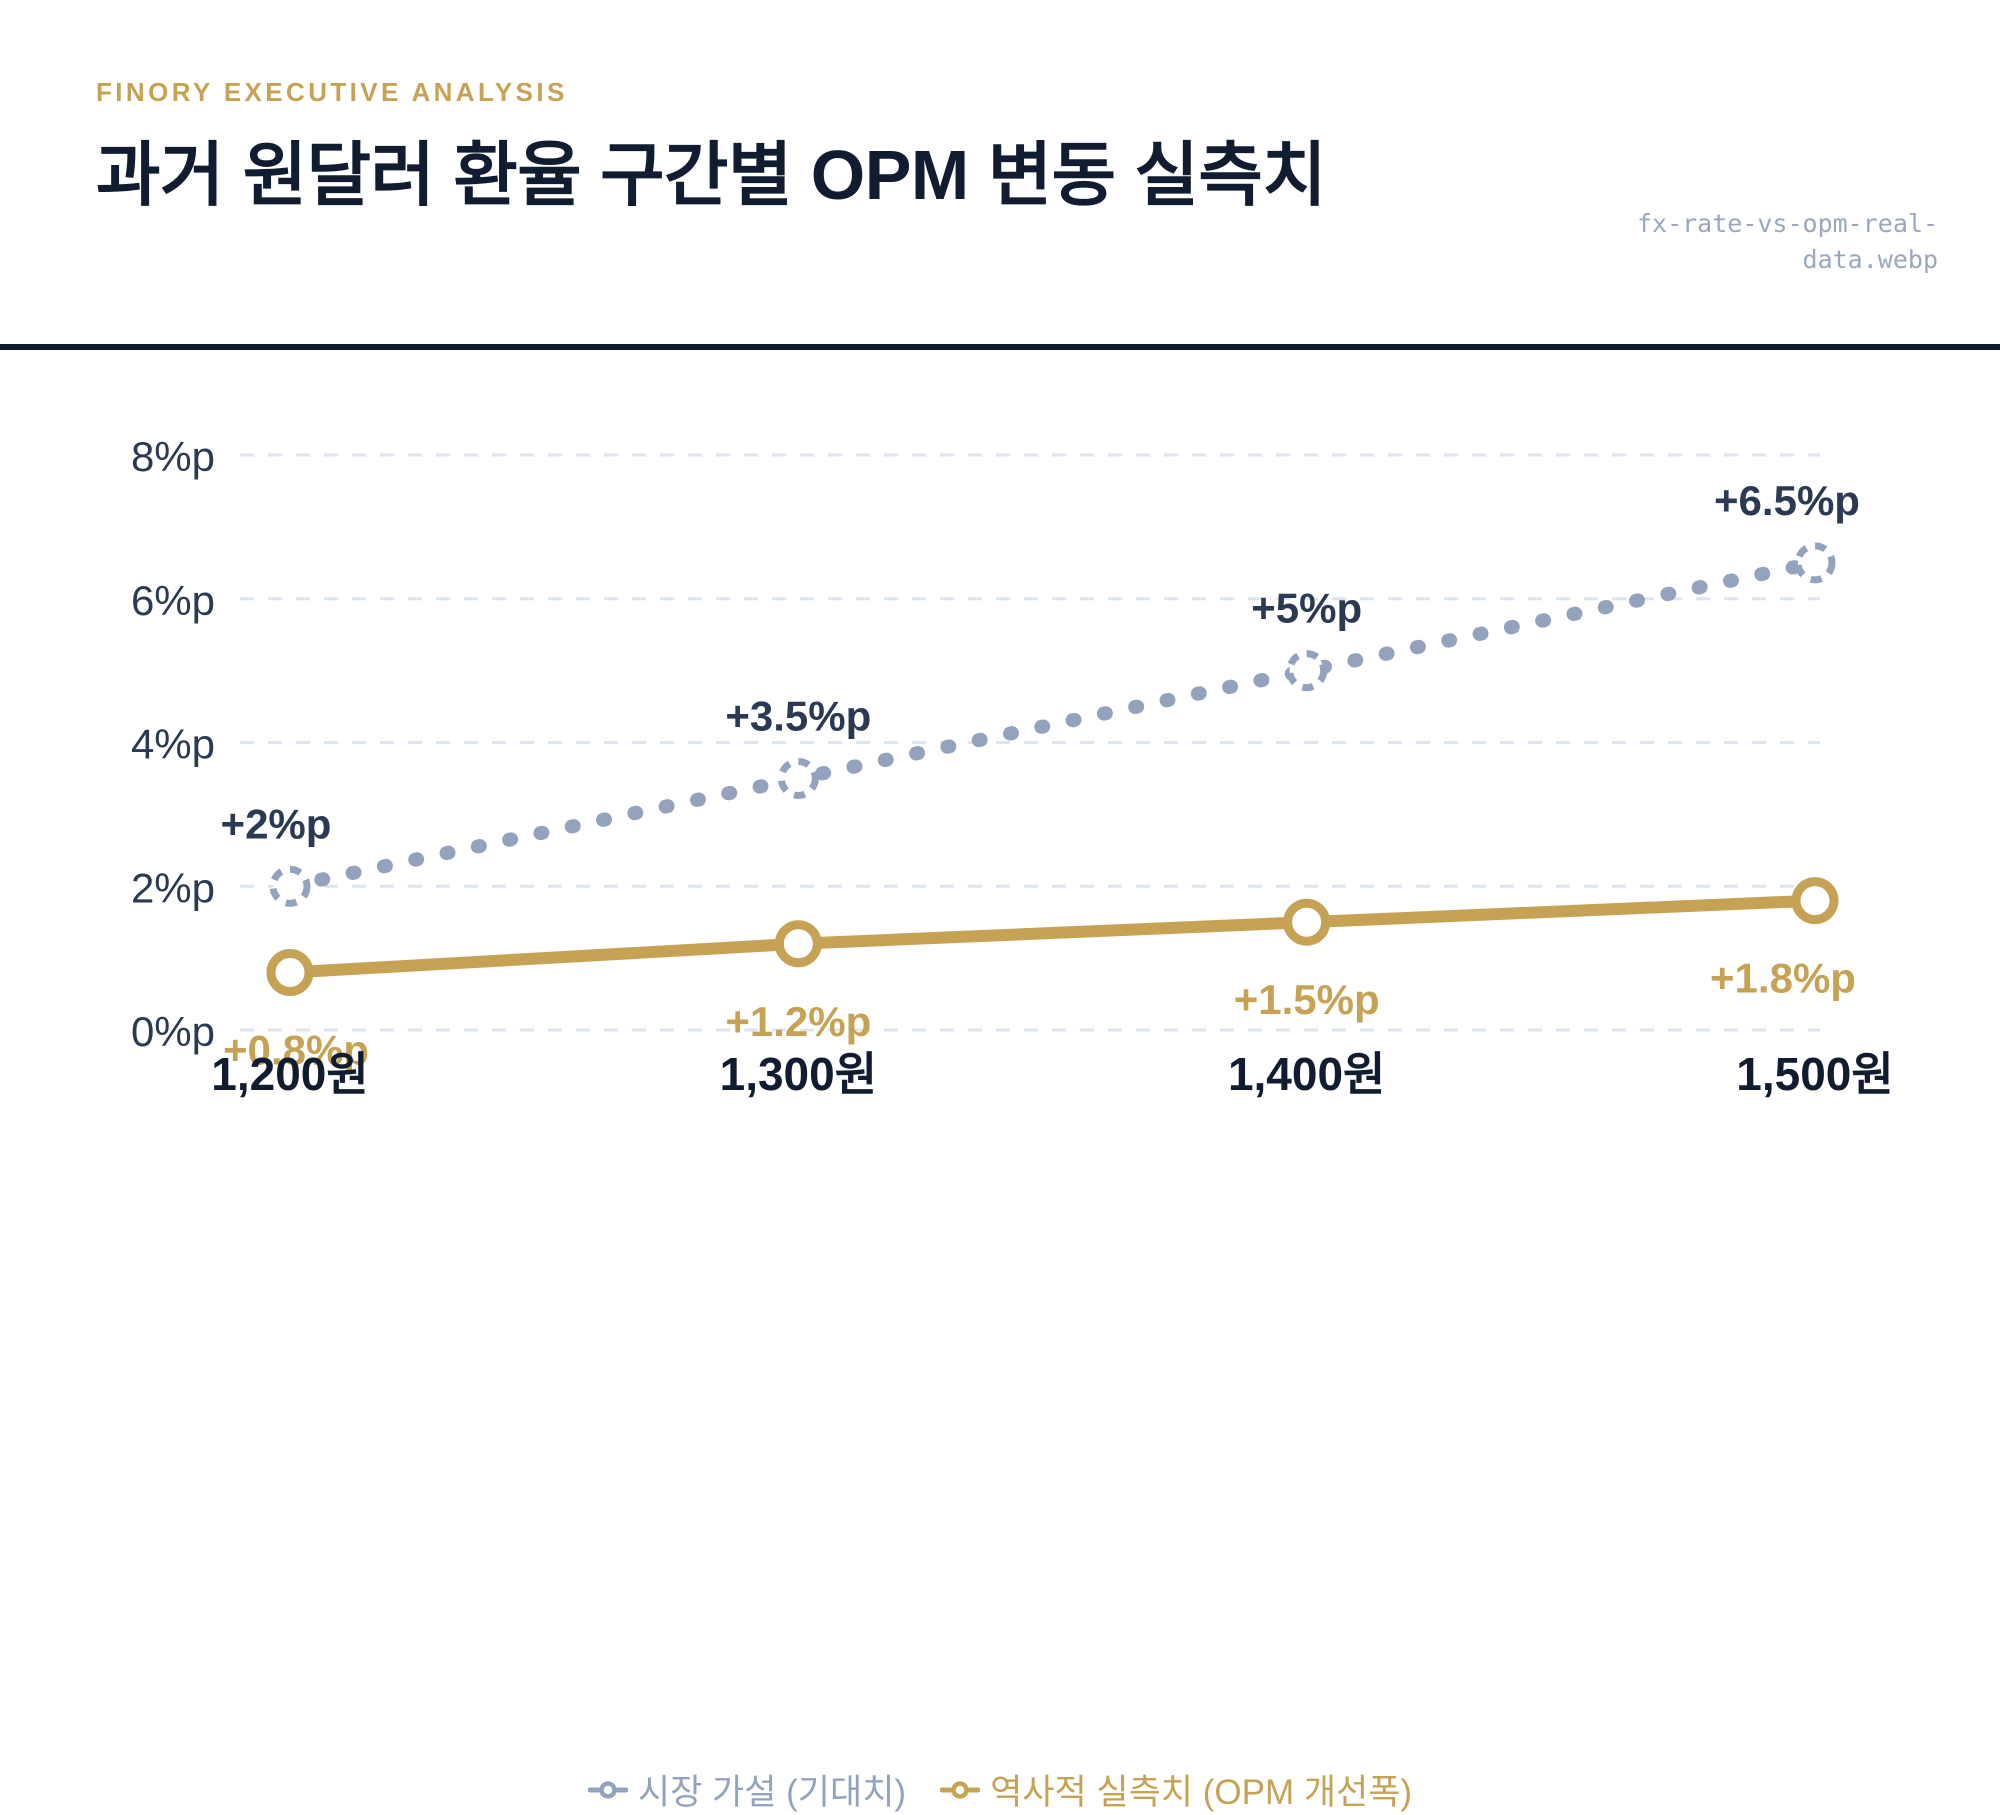 Image resolution: width=2000 pixels, height=1815 pixels. What do you see at coordinates (798, 1074) in the screenshot?
I see `x-axis-tick-label: 1,300원` at bounding box center [798, 1074].